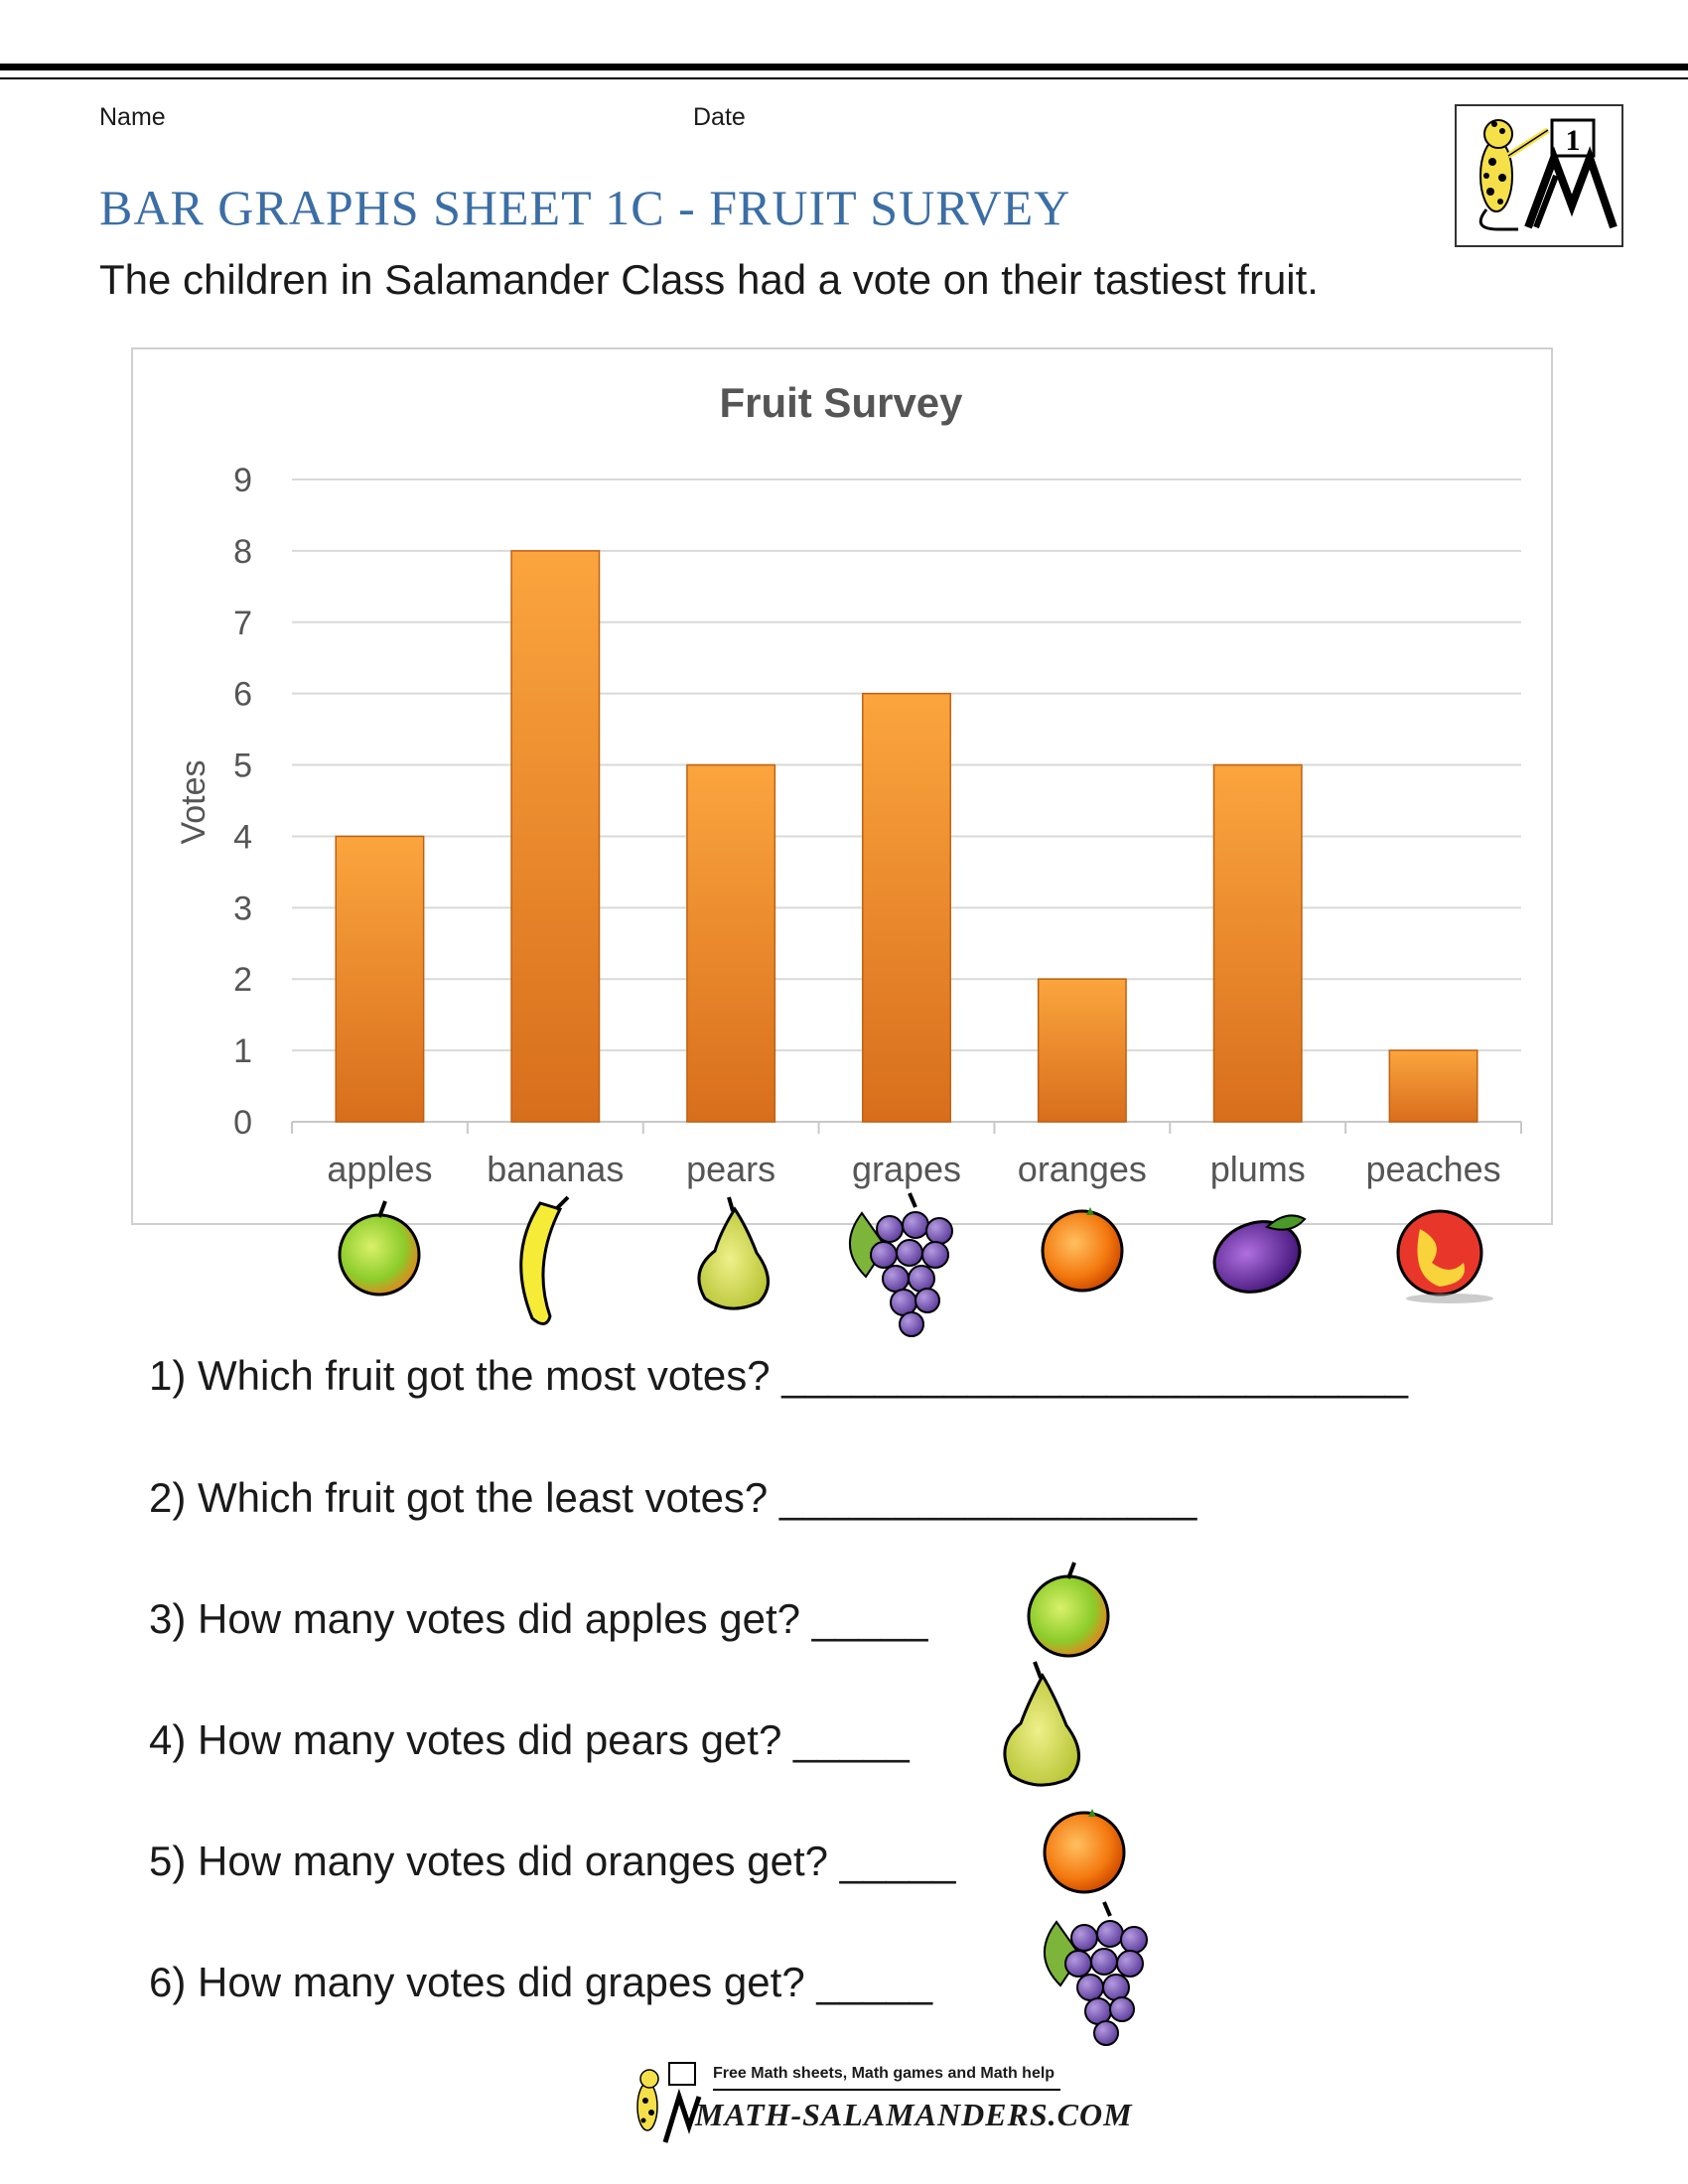 The width and height of the screenshot is (1688, 2184). I want to click on salamander-footer-icon, so click(669, 2102).